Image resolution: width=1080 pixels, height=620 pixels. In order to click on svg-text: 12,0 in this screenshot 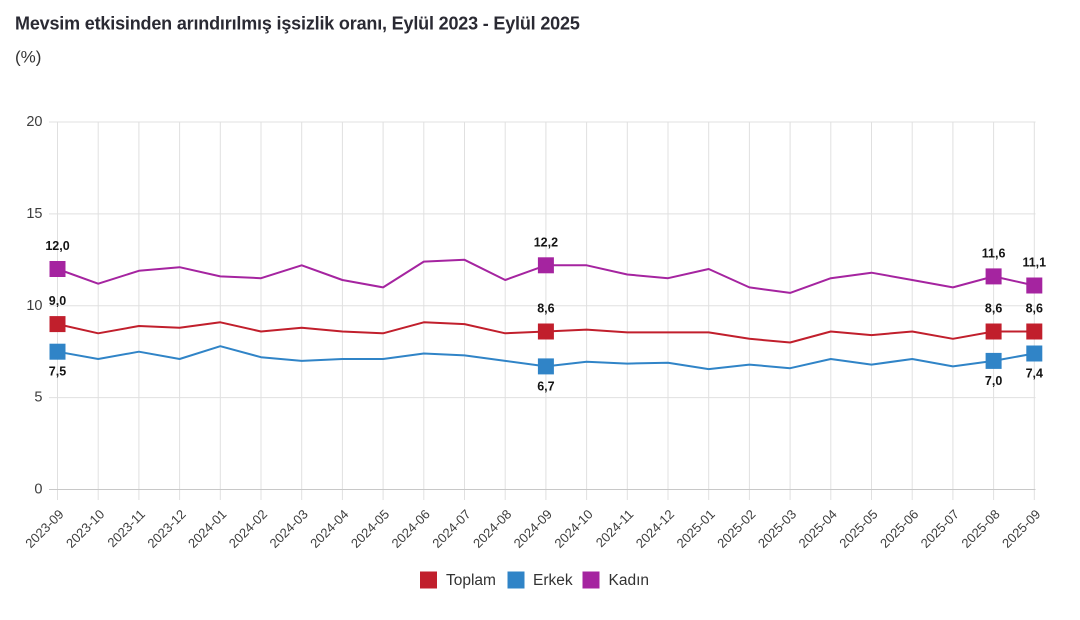, I will do `click(57, 246)`.